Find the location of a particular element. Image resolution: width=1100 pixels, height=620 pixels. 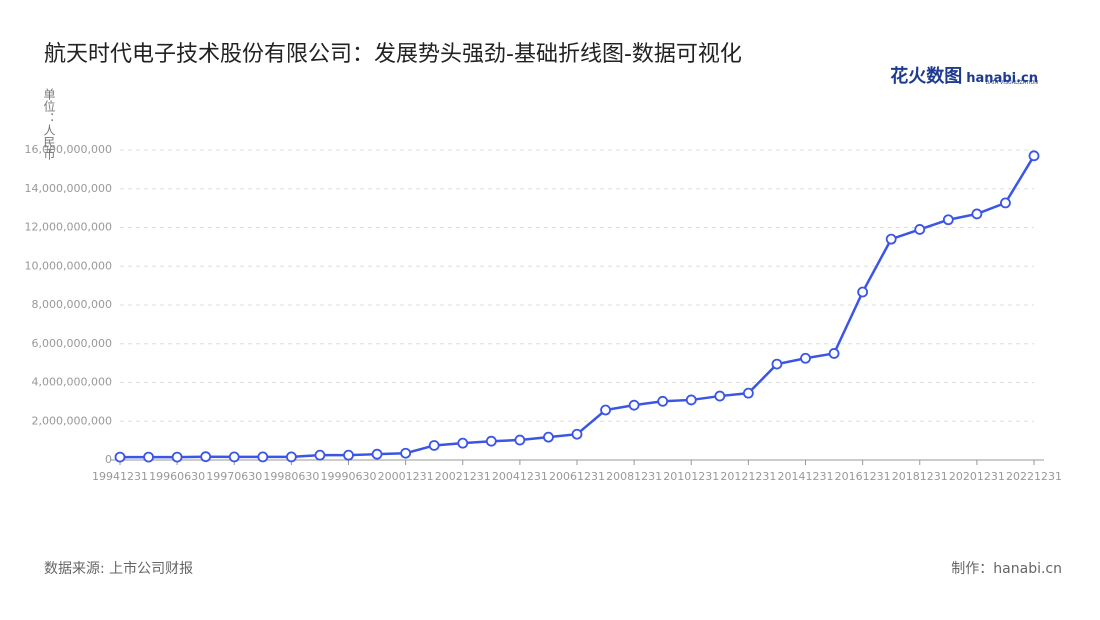

x-tick-label: 20201231 is located at coordinates (977, 476).